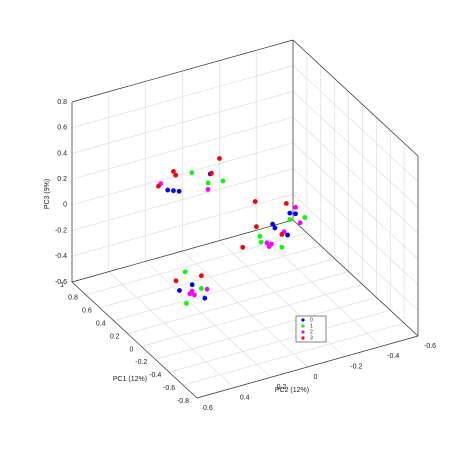 The height and width of the screenshot is (474, 474). I want to click on z-tick-label: 0.6, so click(62, 128).